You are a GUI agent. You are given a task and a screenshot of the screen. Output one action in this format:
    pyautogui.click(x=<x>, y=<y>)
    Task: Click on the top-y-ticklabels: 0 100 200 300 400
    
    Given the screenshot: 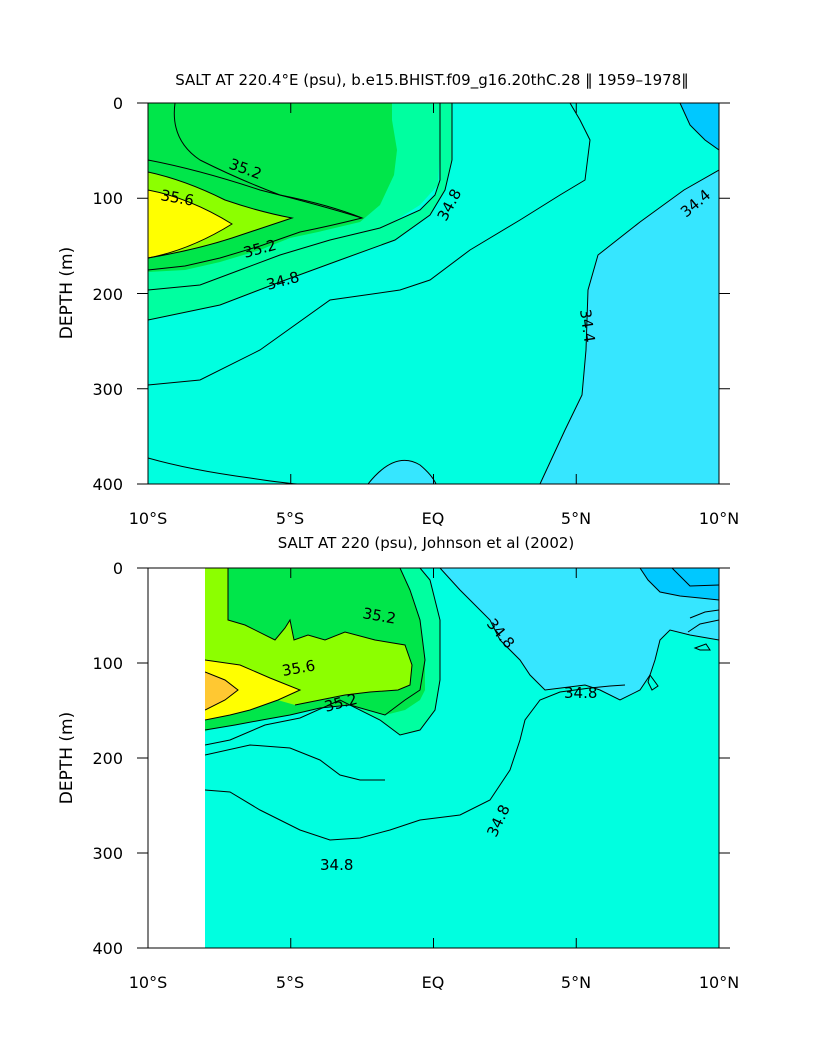 What is the action you would take?
    pyautogui.click(x=107, y=294)
    